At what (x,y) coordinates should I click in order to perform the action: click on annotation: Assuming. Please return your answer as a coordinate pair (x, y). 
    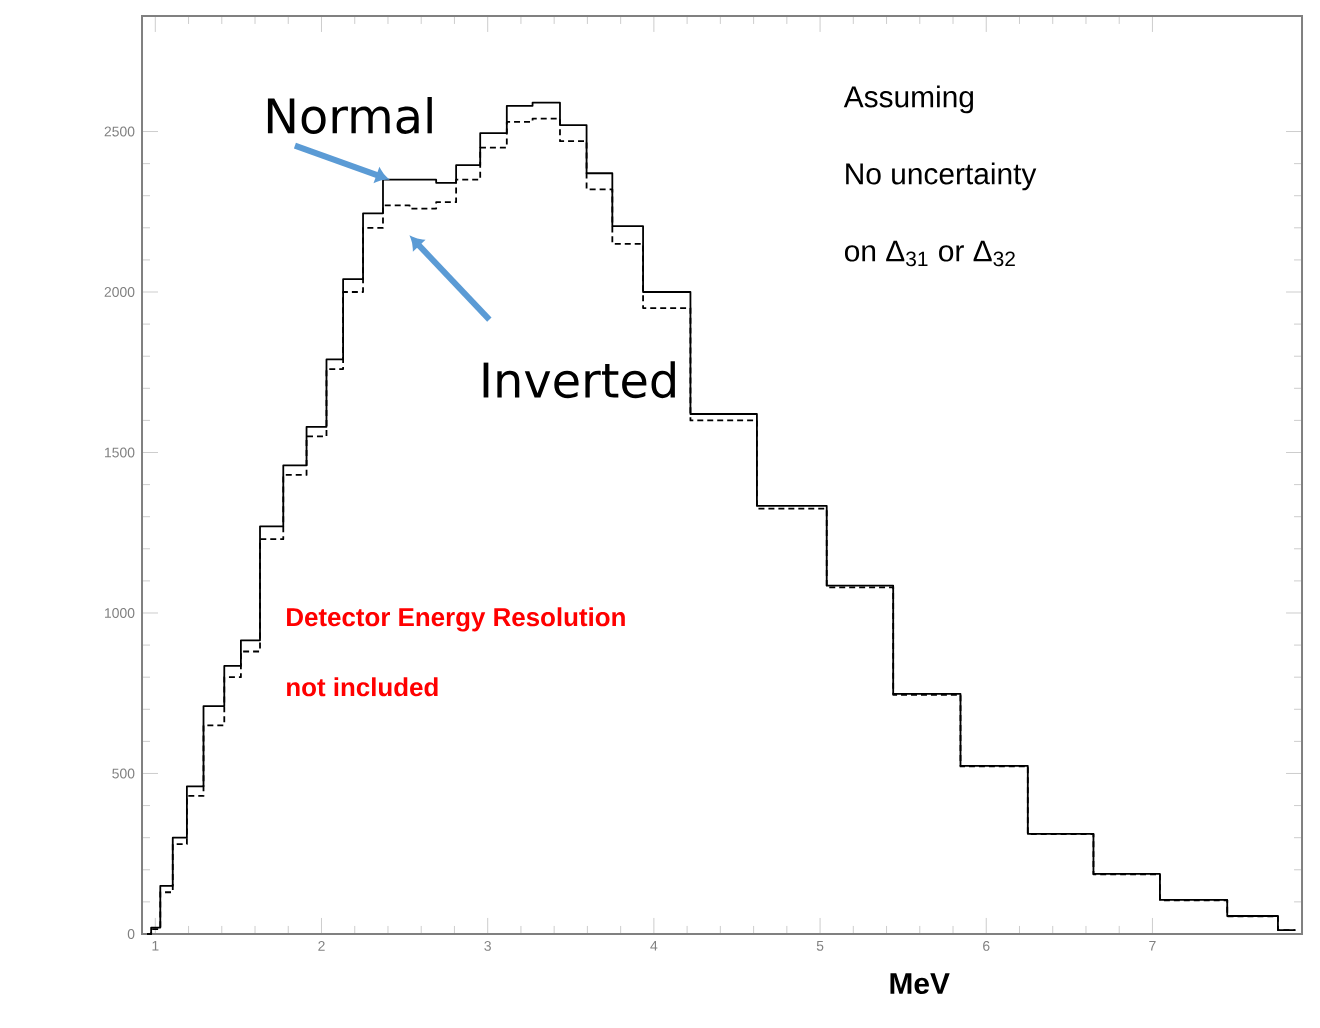
    Looking at the image, I should click on (908, 99).